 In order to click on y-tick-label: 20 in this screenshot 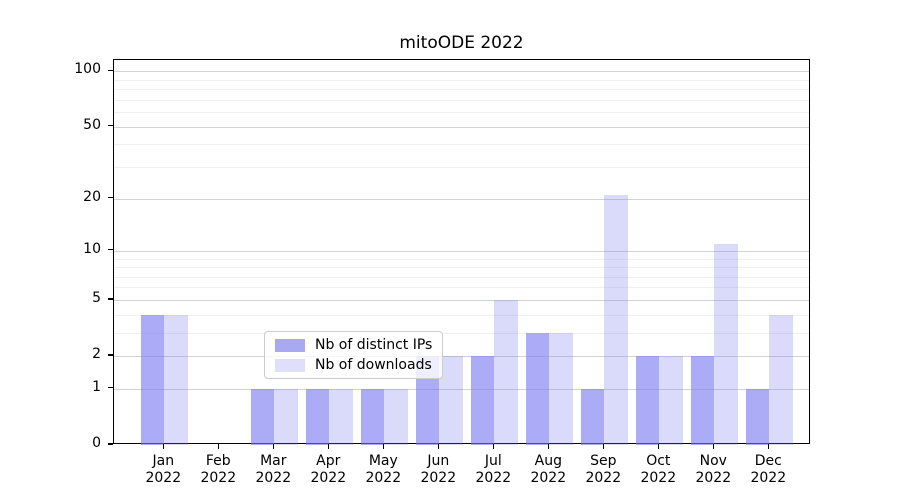, I will do `click(92, 196)`.